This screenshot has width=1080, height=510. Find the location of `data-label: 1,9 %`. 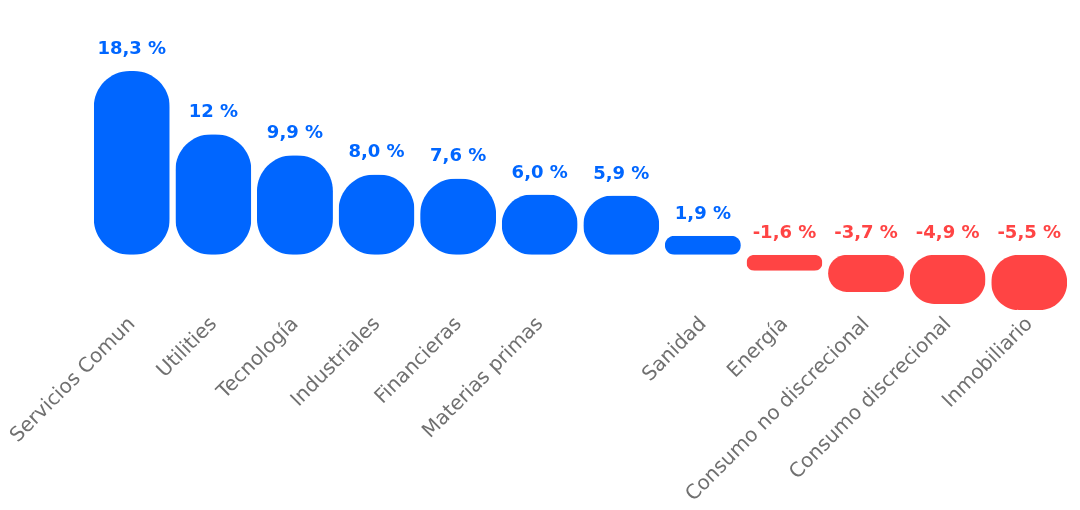

data-label: 1,9 % is located at coordinates (702, 212).